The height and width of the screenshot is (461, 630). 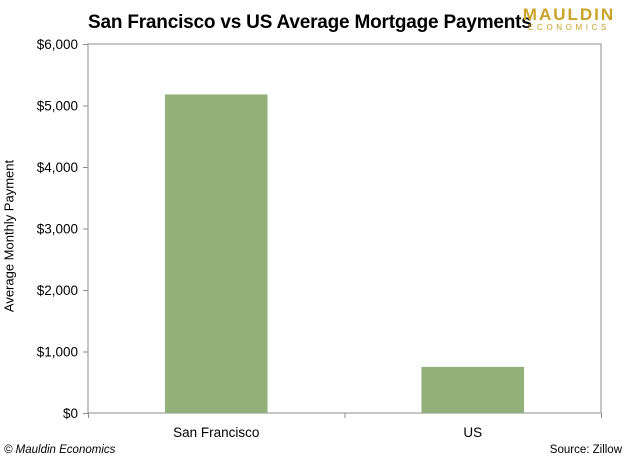 I want to click on y-tick-label: $2,000, so click(x=57, y=290).